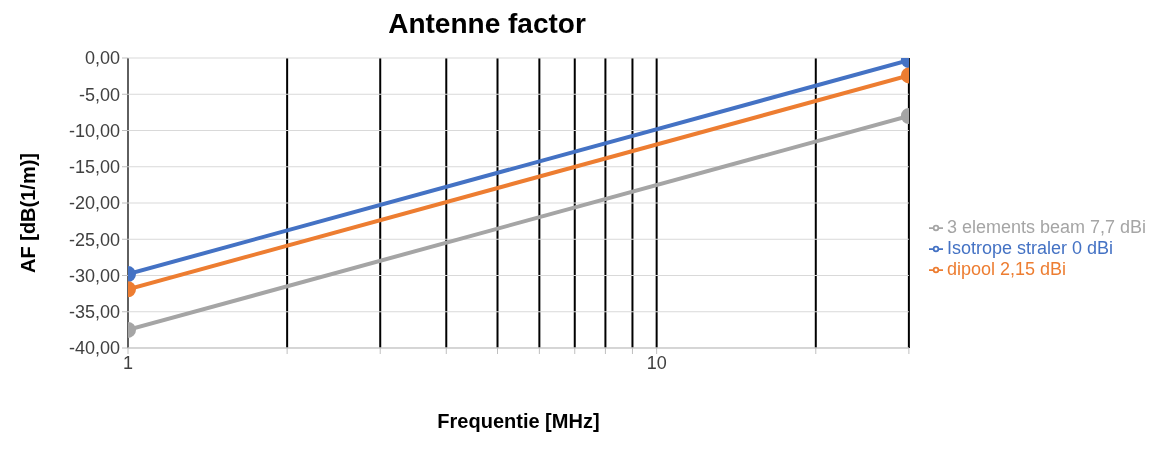  What do you see at coordinates (28, 213) in the screenshot?
I see `y-axis-title: AF [dB(1/m)]` at bounding box center [28, 213].